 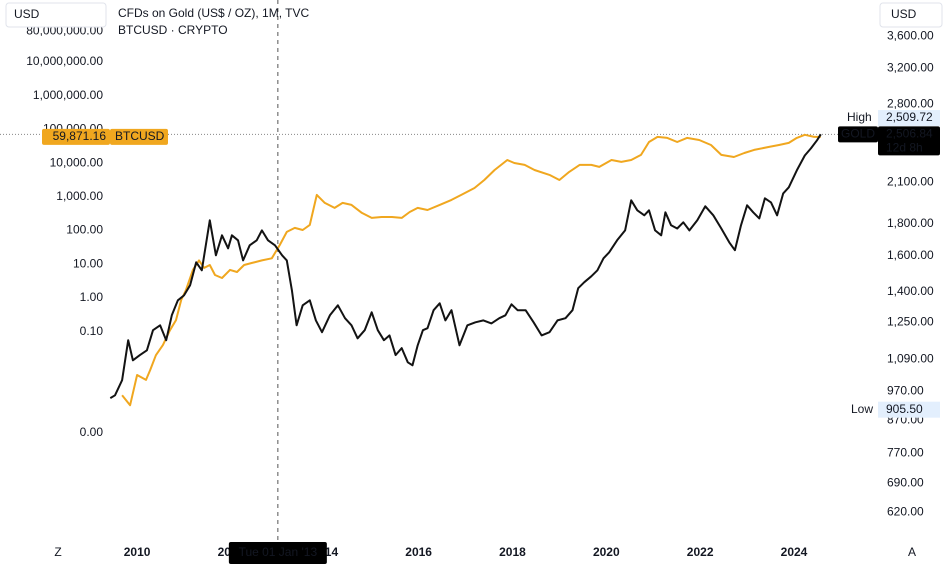 I want to click on y-tick-label: 0.10, so click(x=92, y=331).